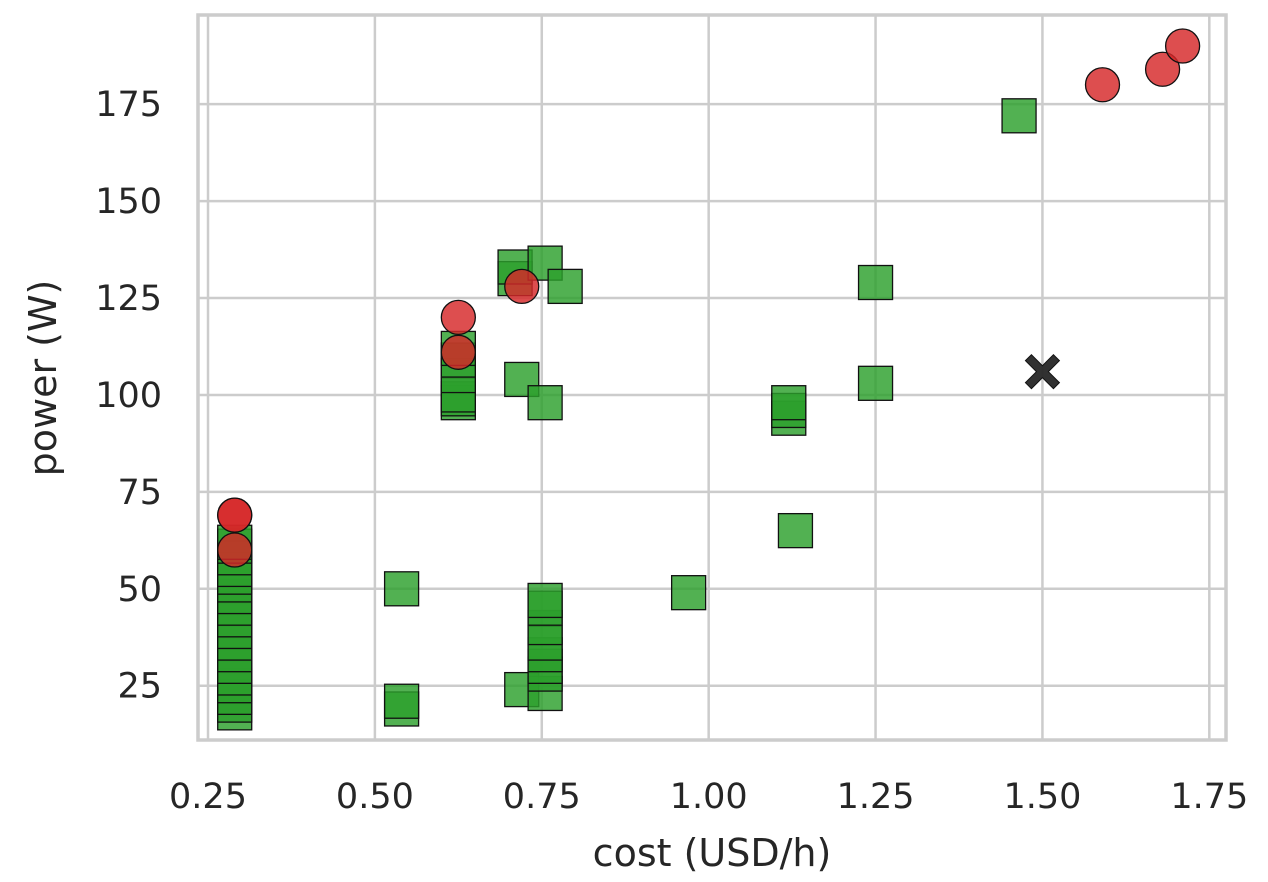  I want to click on x-tick-label-6: 1.75, so click(1209, 797).